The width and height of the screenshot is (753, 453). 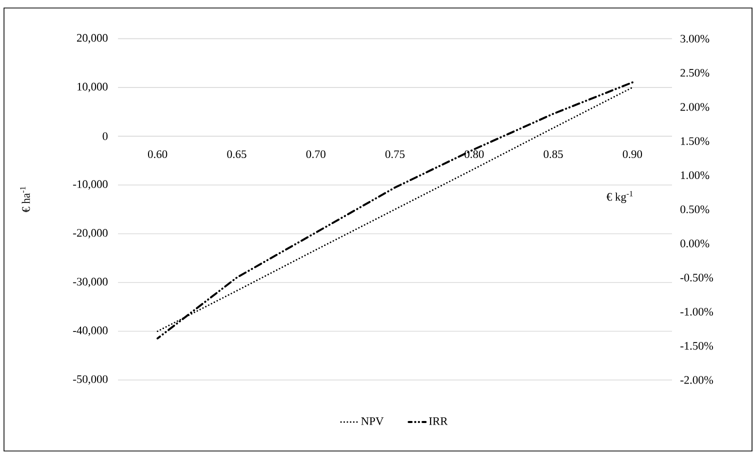 What do you see at coordinates (438, 421) in the screenshot?
I see `legend-label: IRR` at bounding box center [438, 421].